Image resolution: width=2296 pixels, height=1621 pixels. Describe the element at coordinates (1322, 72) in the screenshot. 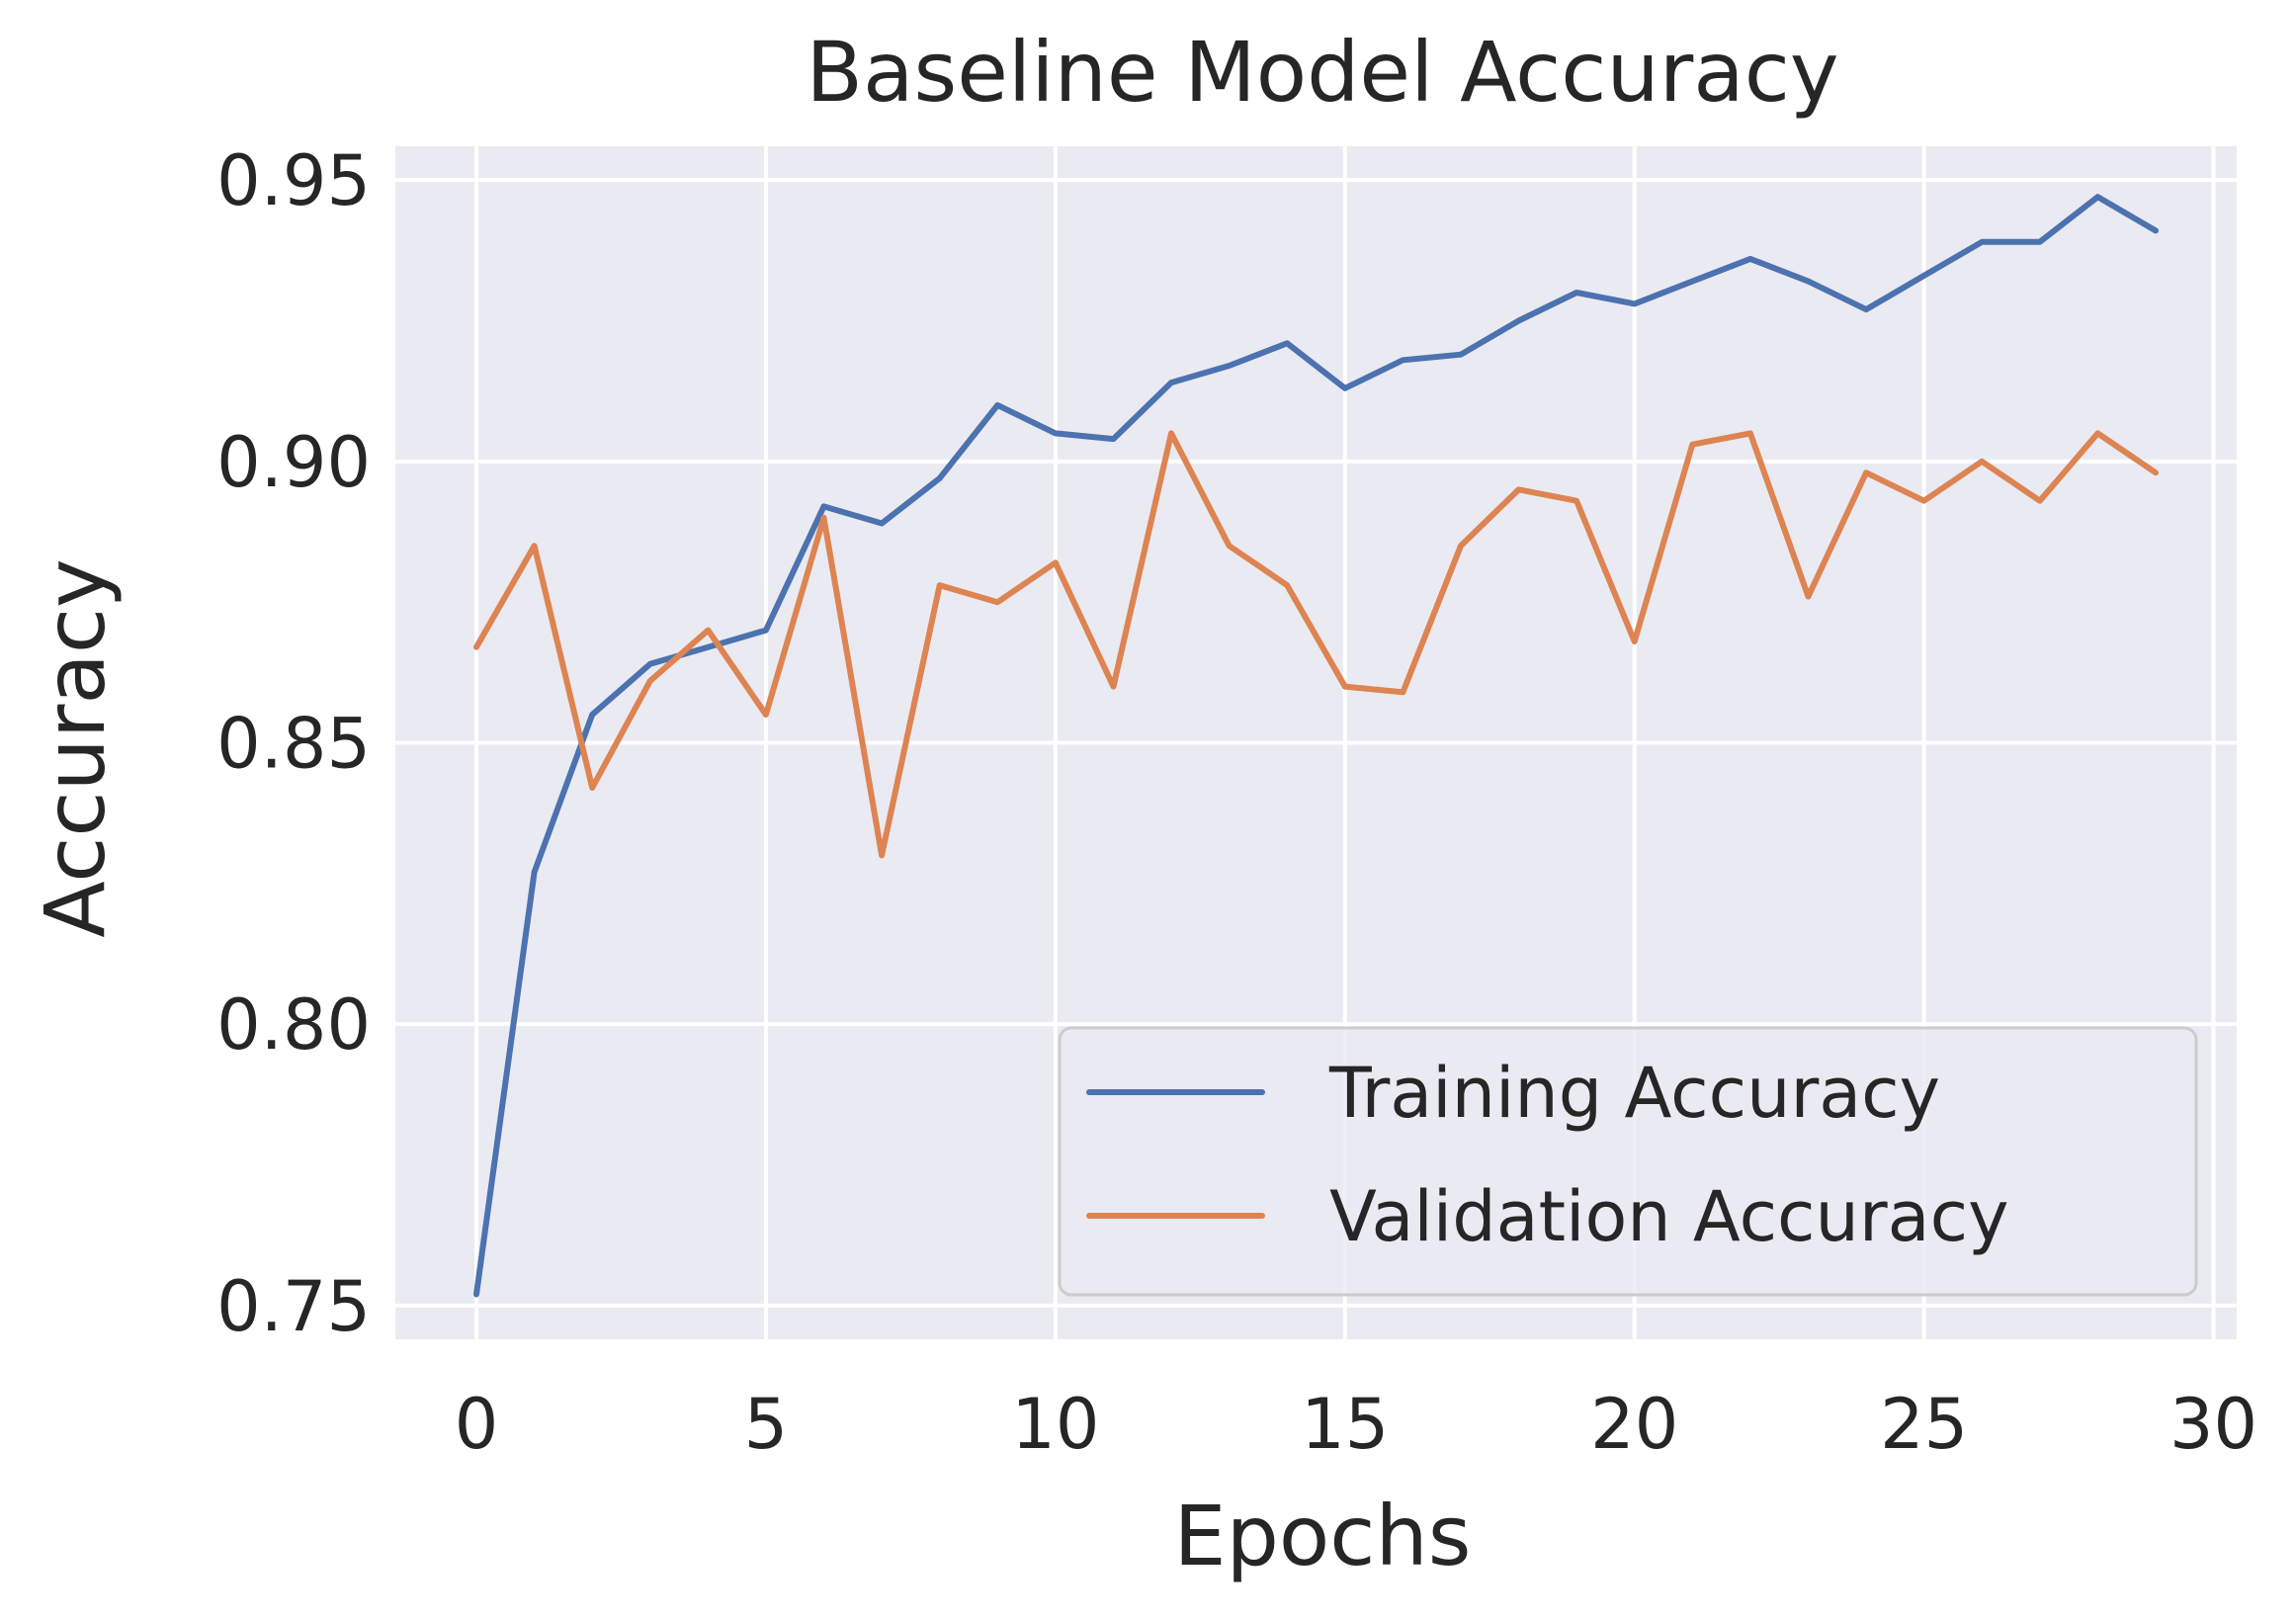

I see `chart-title: Baseline Model Accuracy` at that location.